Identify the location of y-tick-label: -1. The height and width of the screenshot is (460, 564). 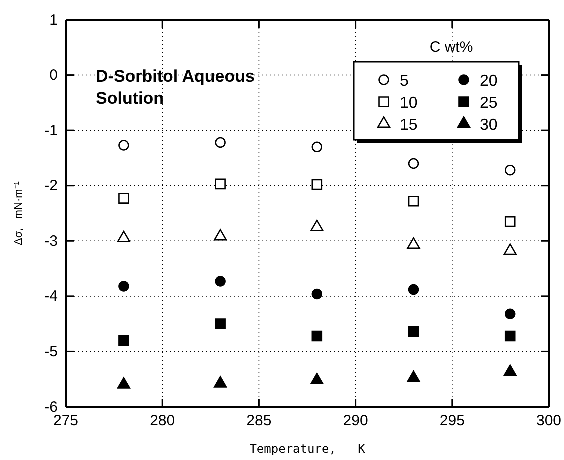
(51, 131).